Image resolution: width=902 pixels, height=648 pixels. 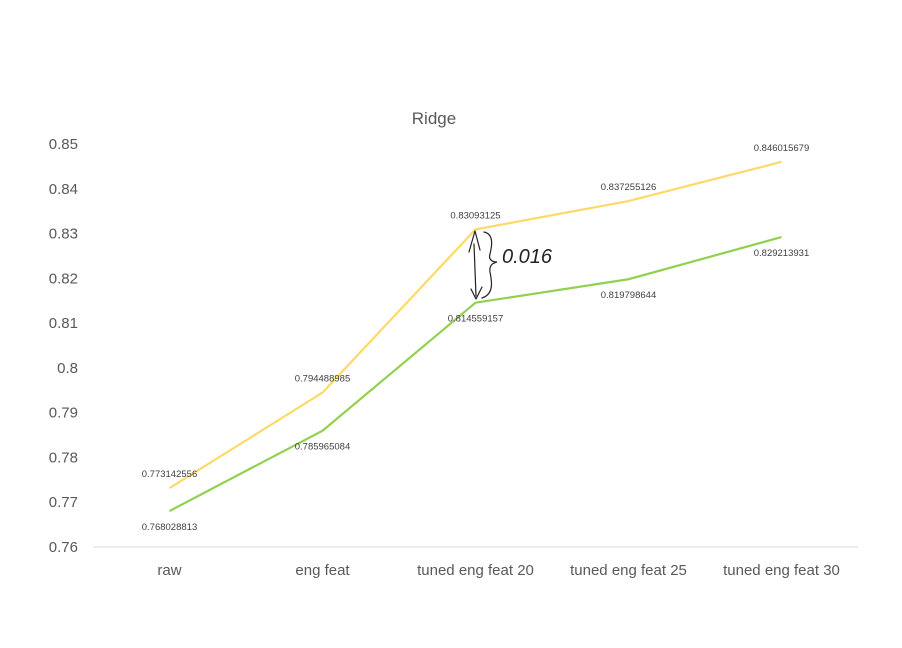 I want to click on x-tick-label: tuned eng feat 30, so click(x=781, y=570).